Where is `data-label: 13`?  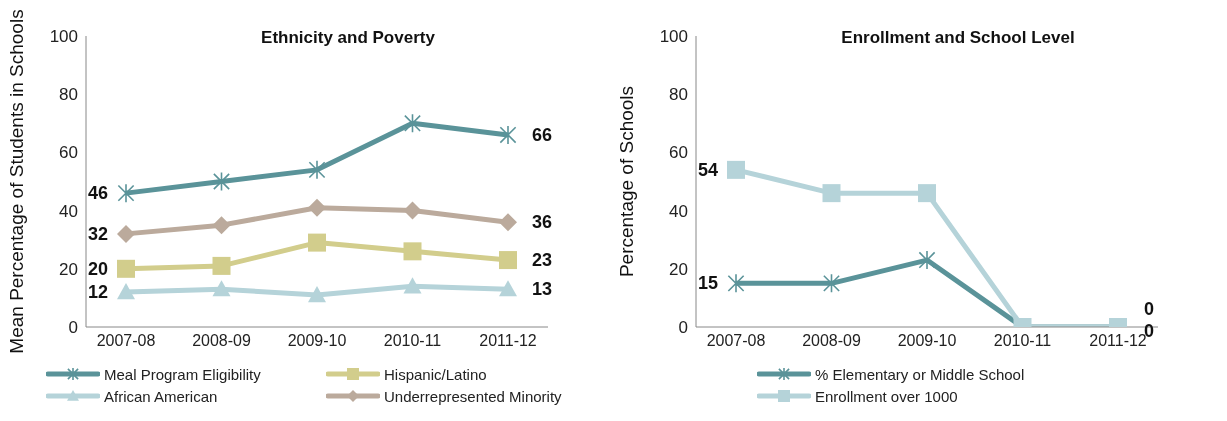
data-label: 13 is located at coordinates (542, 289).